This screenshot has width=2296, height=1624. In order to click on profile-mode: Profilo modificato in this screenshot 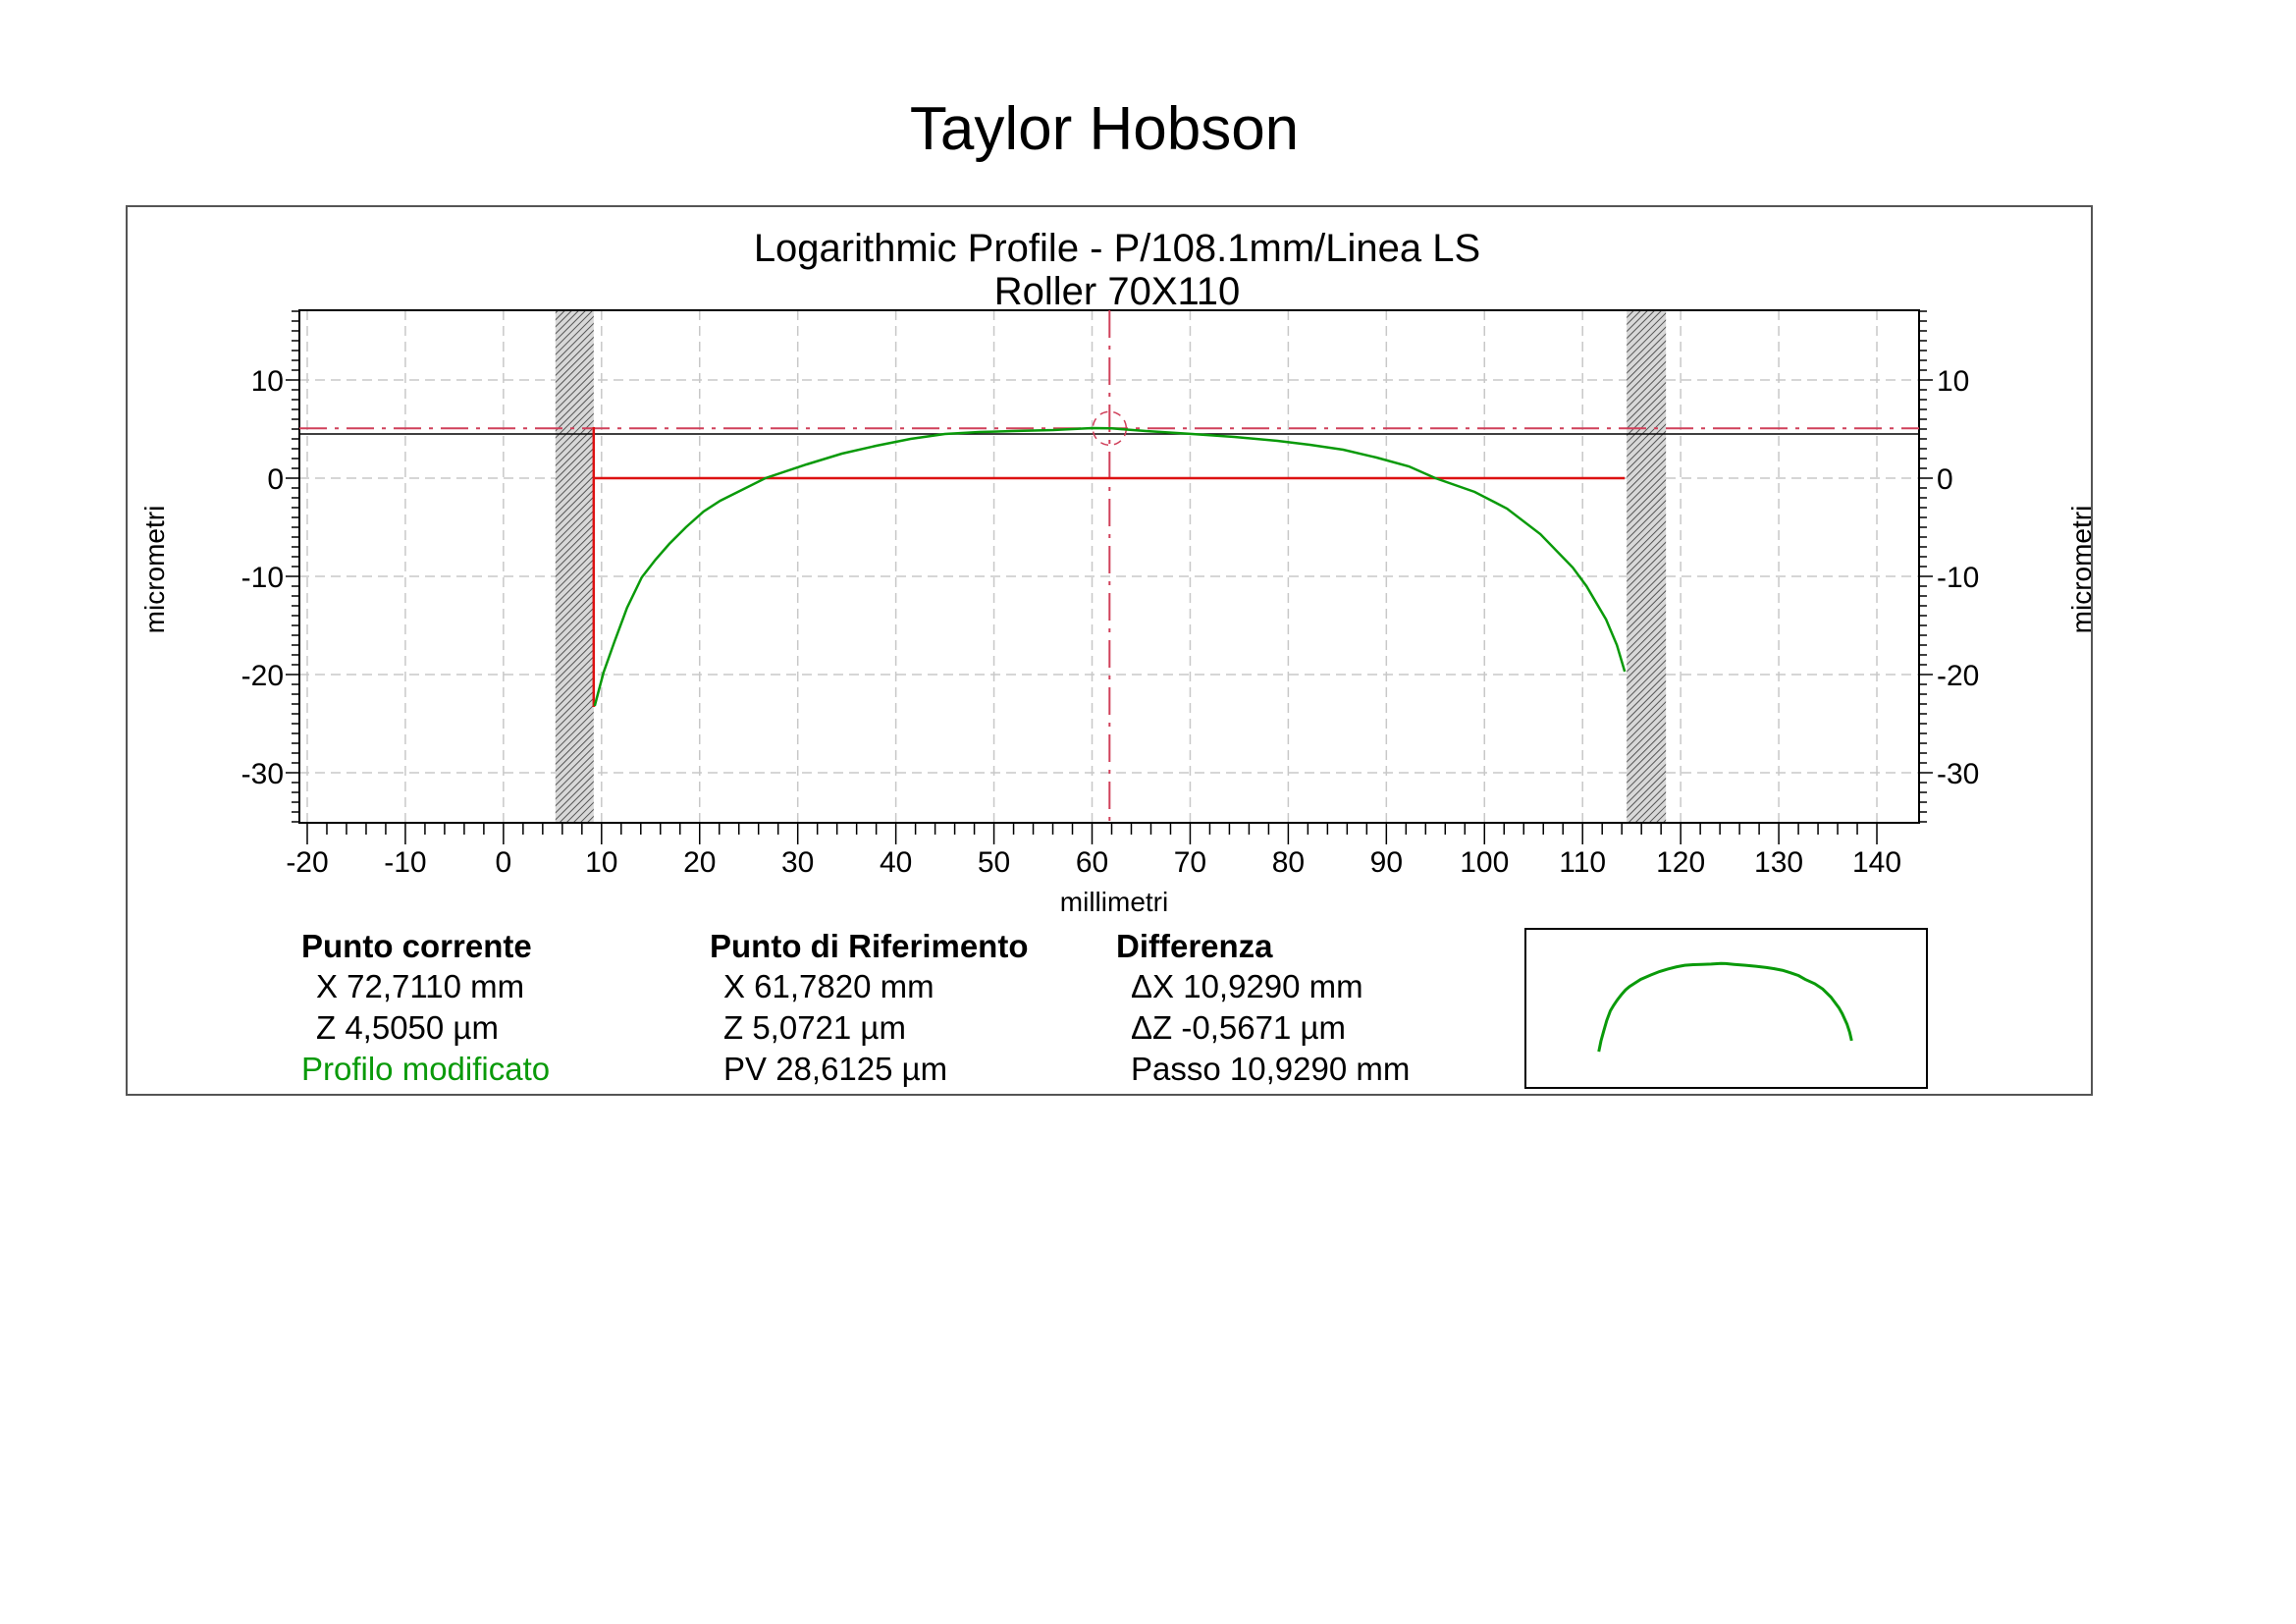, I will do `click(426, 1069)`.